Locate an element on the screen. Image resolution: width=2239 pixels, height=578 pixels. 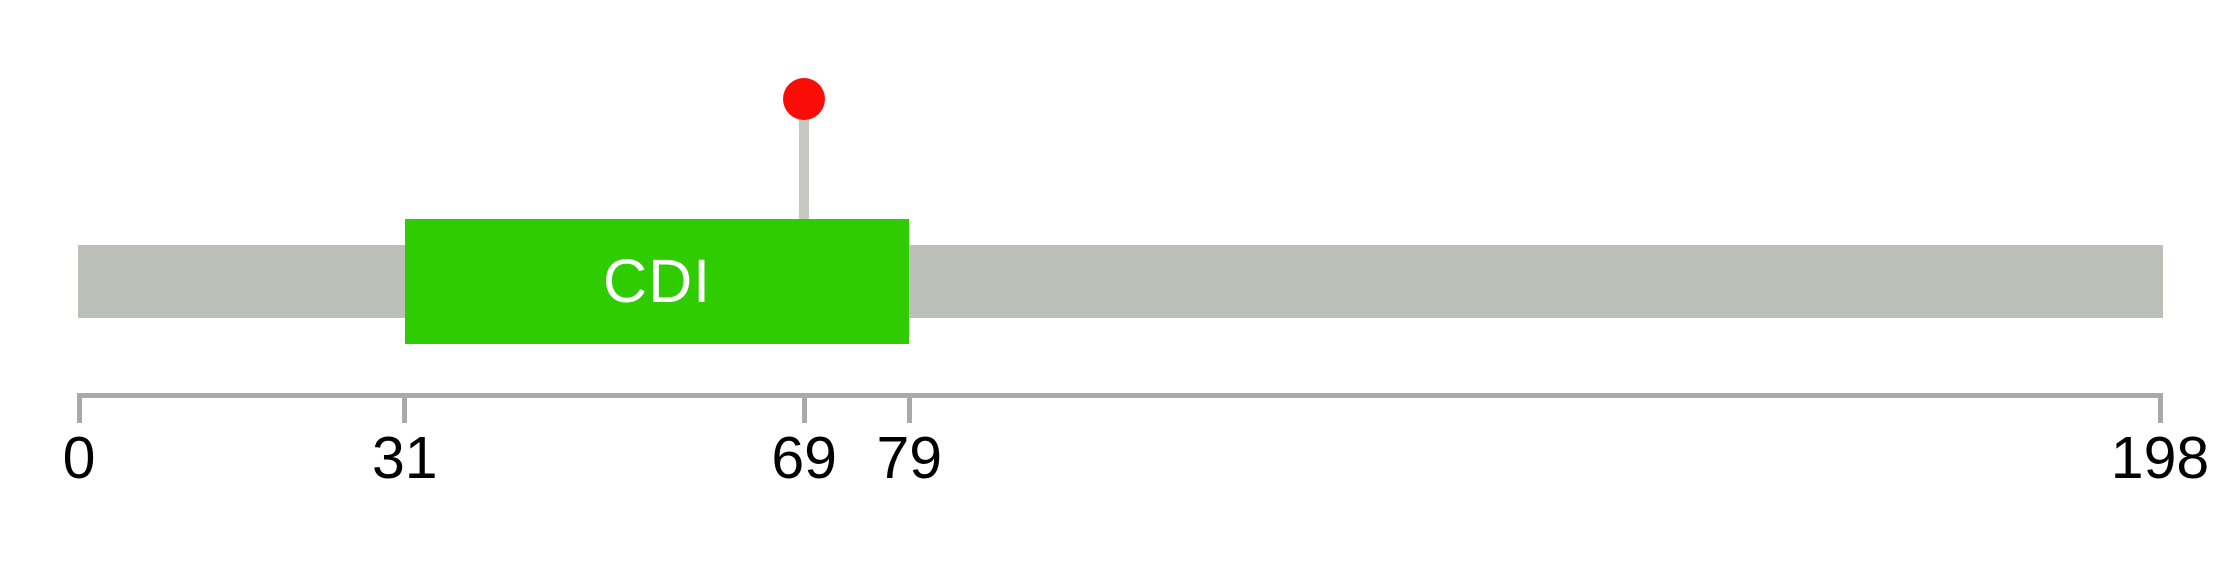
axis-tick-label: 198 is located at coordinates (2160, 458).